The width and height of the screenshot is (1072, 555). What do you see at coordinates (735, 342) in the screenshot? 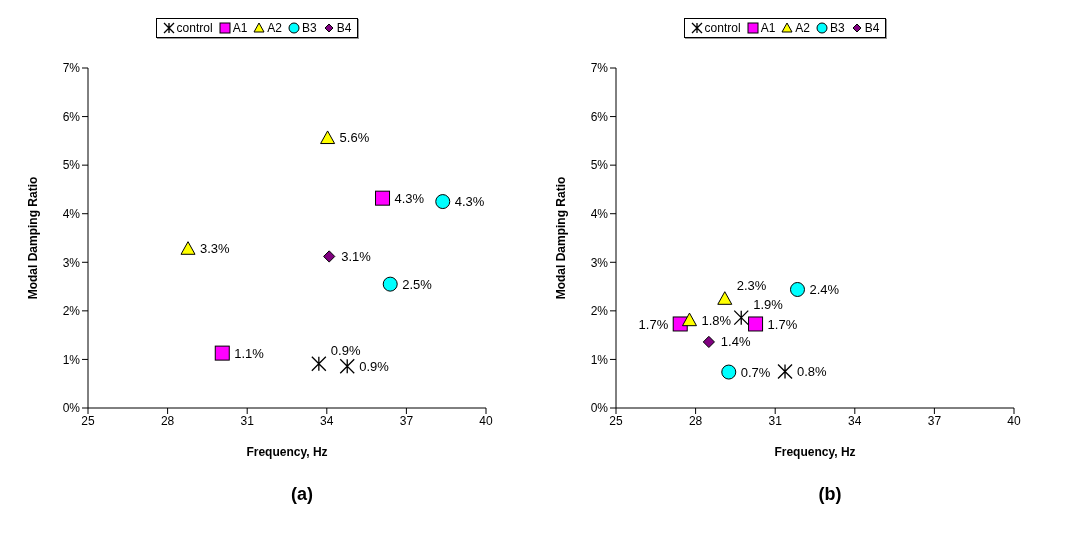
I see `data-label: 1.4%` at bounding box center [735, 342].